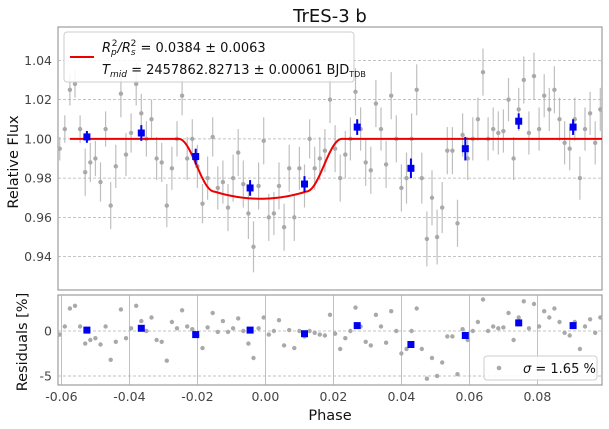 The width and height of the screenshot is (609, 429). I want to click on transit-model, so click(335, 168).